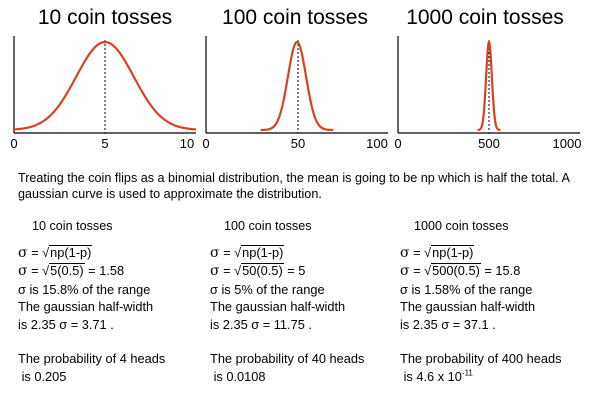 The image size is (598, 402). What do you see at coordinates (377, 143) in the screenshot?
I see `tick-label: 100` at bounding box center [377, 143].